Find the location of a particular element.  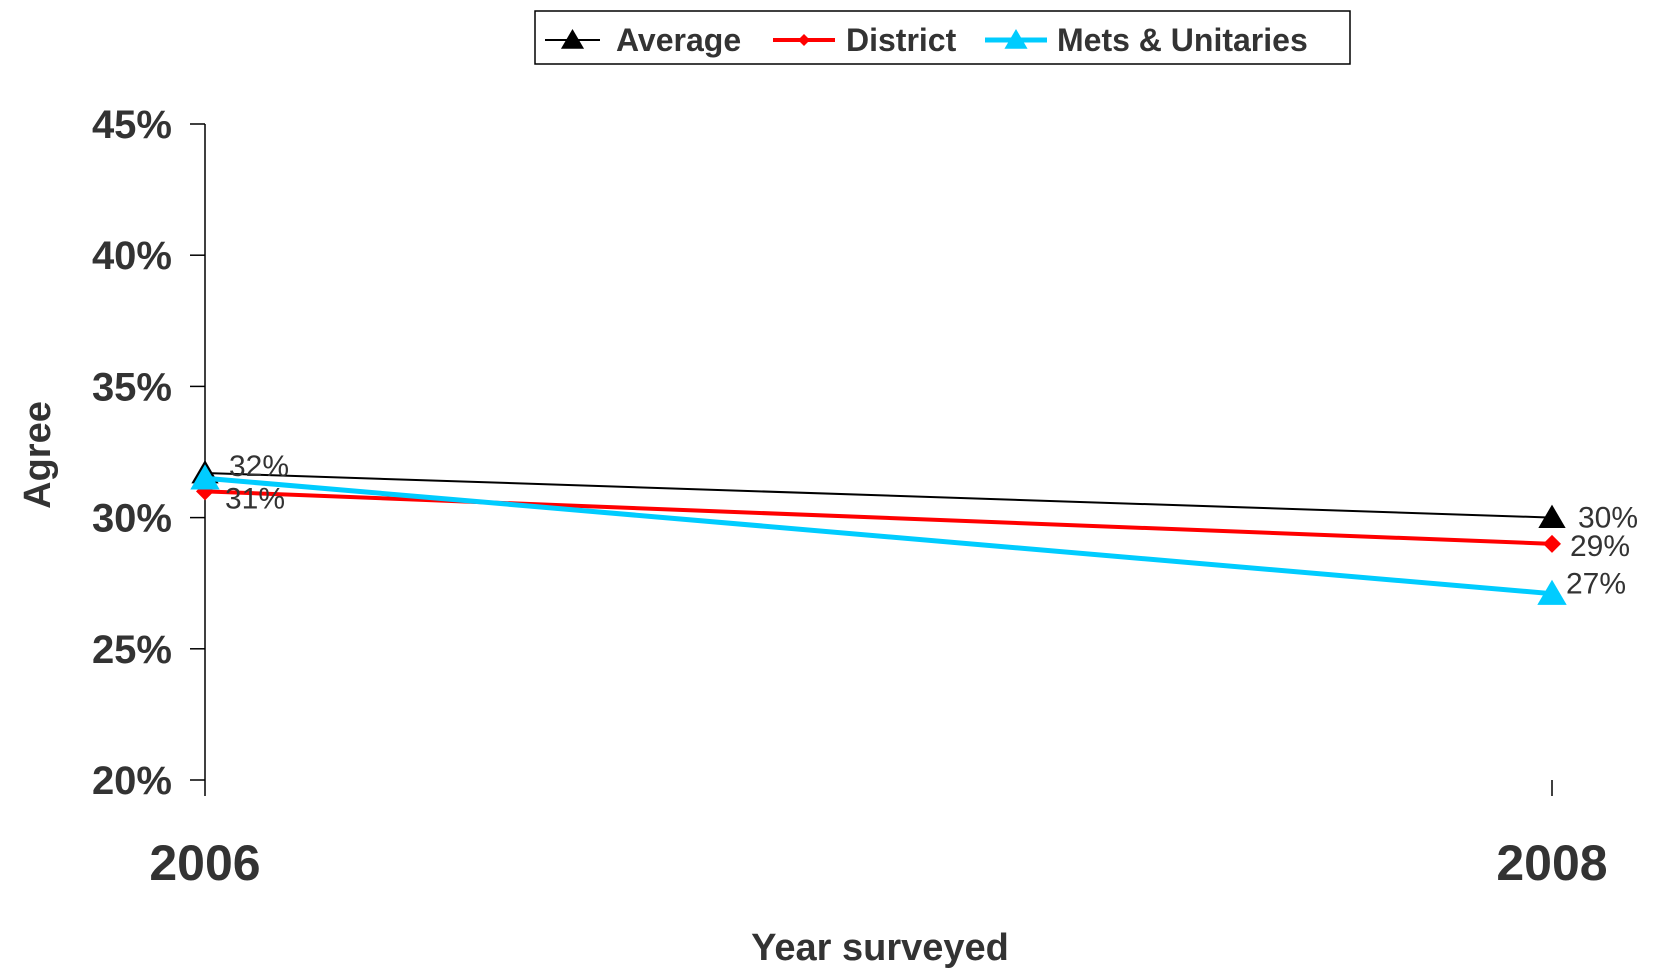

legend-item: District is located at coordinates (865, 40).